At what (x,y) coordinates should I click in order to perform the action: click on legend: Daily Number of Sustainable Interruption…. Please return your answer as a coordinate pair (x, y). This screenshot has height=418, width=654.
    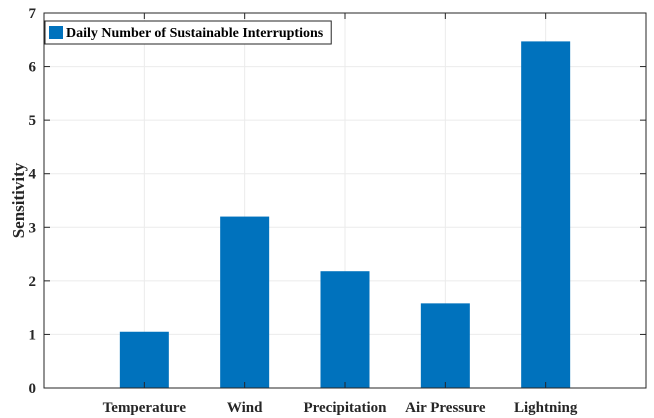
    Looking at the image, I should click on (188, 32).